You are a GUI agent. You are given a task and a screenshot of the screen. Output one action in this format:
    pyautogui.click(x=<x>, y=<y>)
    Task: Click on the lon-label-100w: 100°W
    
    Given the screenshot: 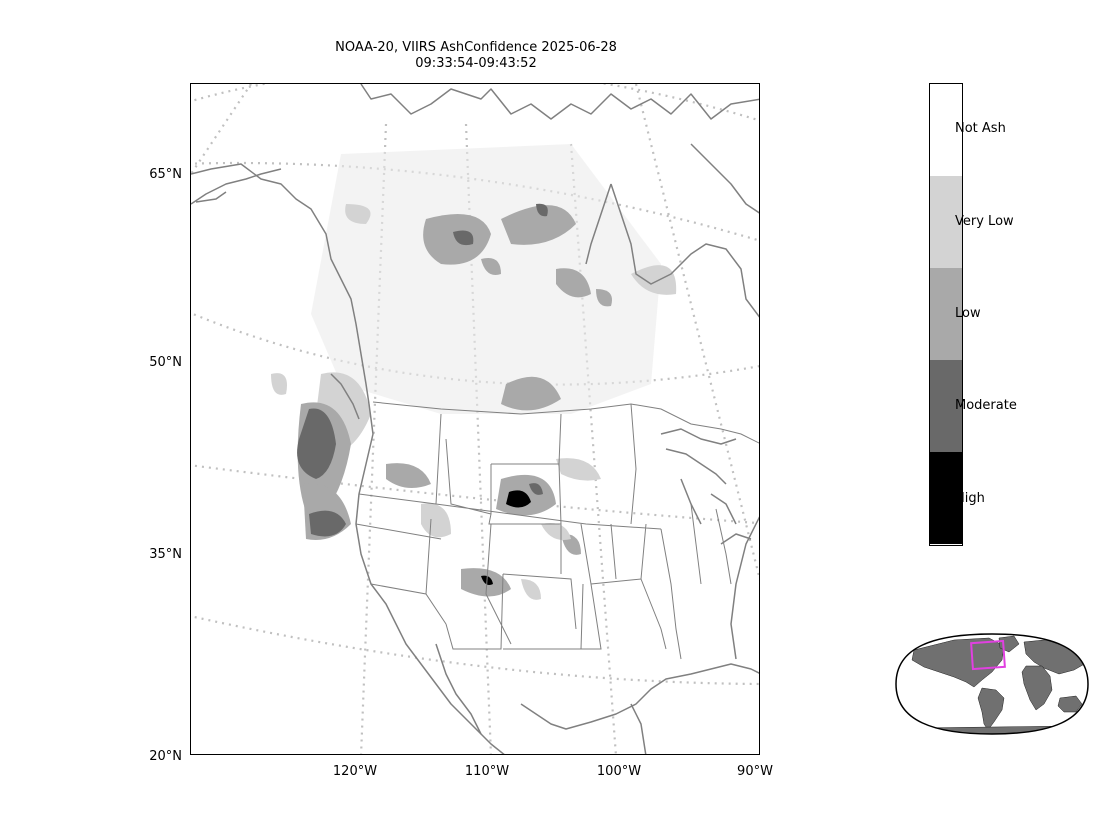 What is the action you would take?
    pyautogui.click(x=619, y=771)
    